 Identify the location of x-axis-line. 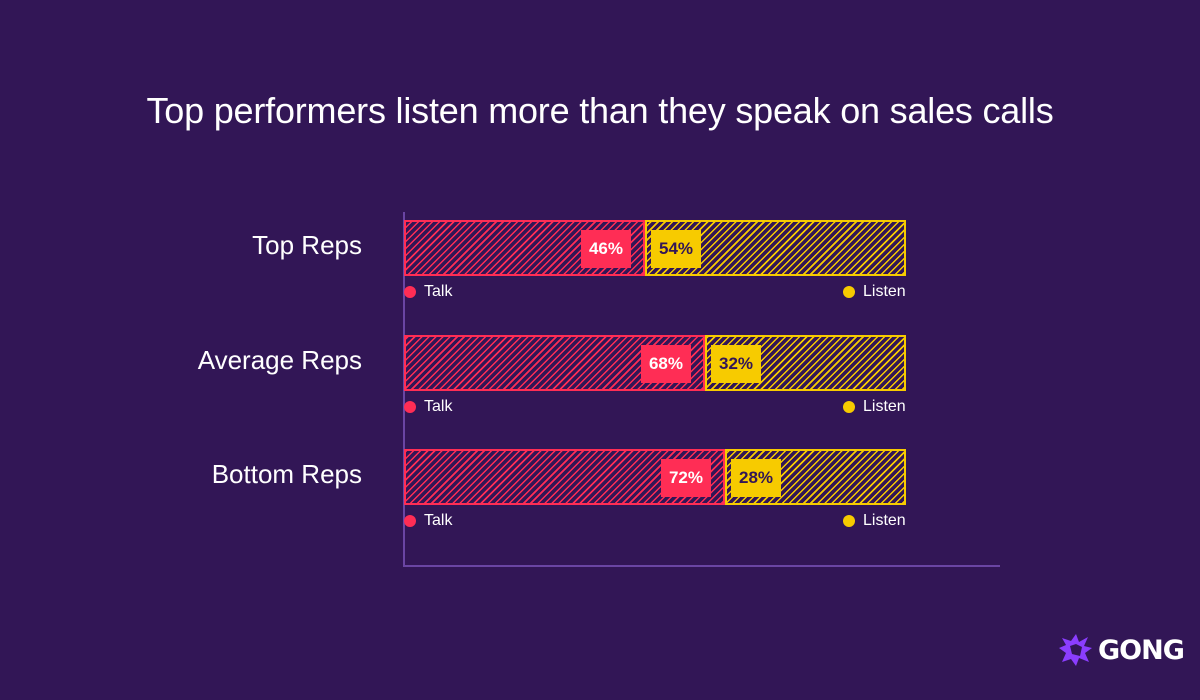
(701, 566).